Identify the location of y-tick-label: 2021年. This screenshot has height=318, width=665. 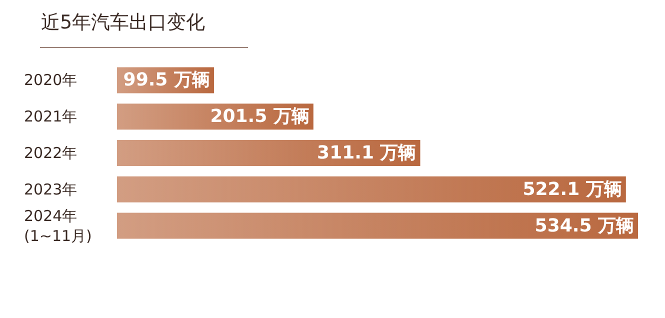
(51, 117).